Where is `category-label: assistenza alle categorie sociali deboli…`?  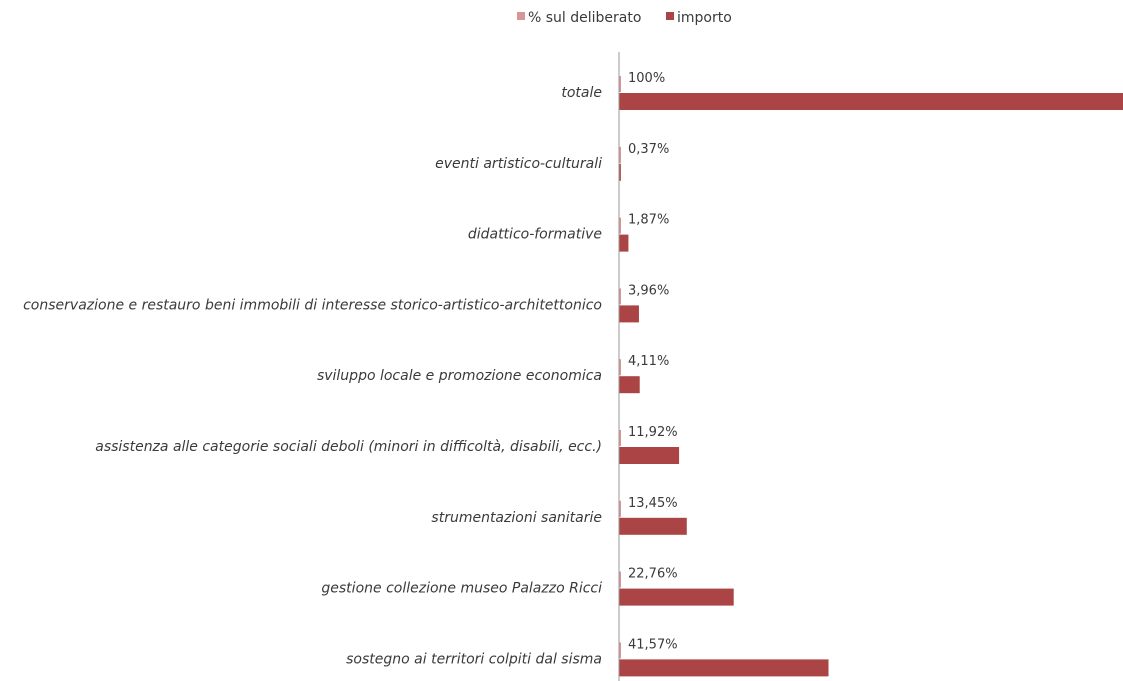 category-label: assistenza alle categorie sociali deboli… is located at coordinates (348, 447).